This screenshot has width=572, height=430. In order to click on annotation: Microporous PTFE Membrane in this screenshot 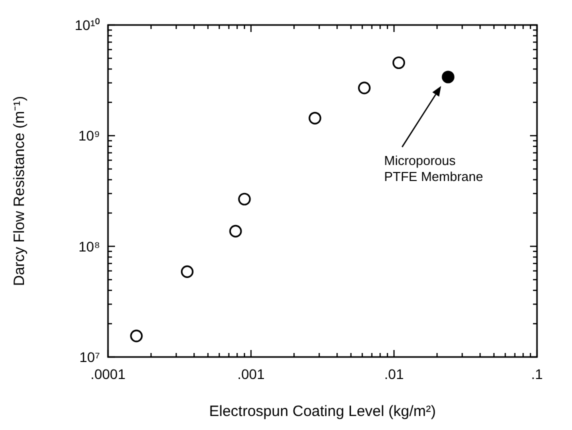, I will do `click(434, 168)`.